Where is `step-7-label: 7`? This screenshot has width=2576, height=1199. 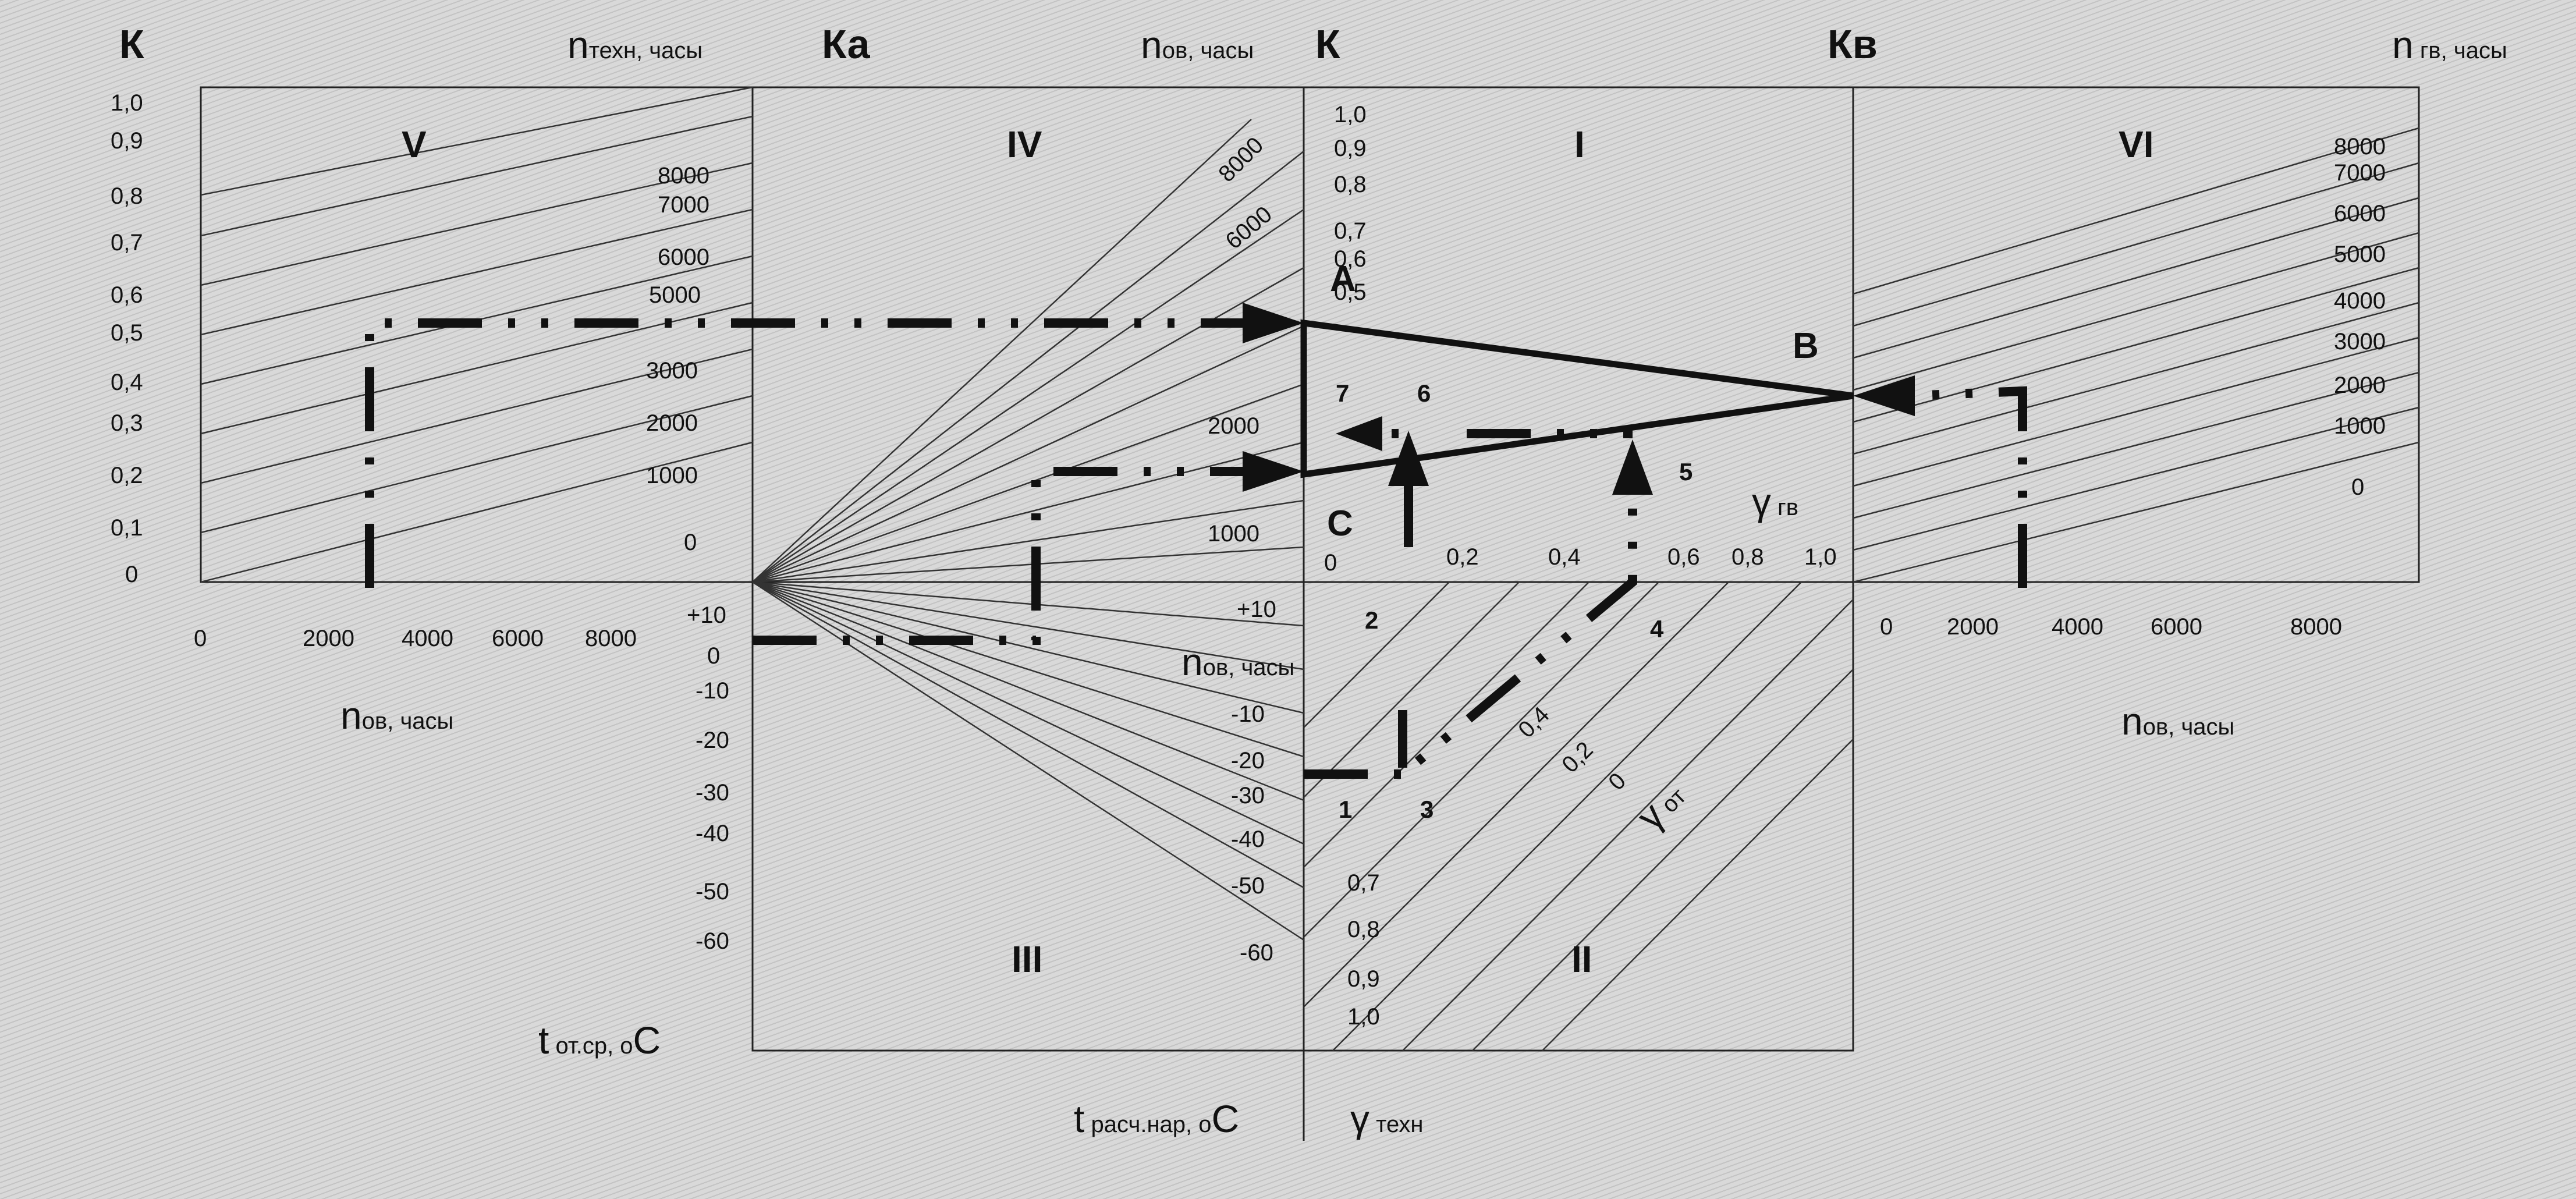 step-7-label: 7 is located at coordinates (1343, 393).